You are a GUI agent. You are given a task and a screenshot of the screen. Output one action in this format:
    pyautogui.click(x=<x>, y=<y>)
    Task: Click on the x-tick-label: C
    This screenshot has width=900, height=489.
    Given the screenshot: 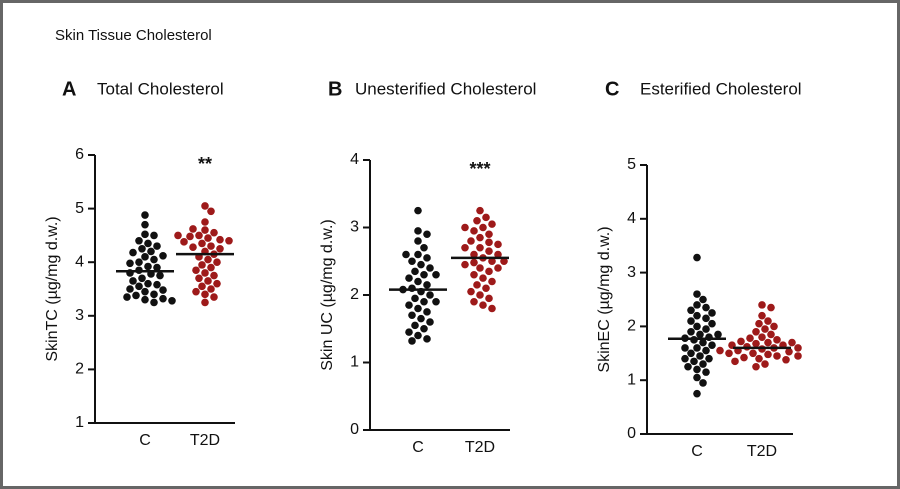 What is the action you would take?
    pyautogui.click(x=418, y=447)
    